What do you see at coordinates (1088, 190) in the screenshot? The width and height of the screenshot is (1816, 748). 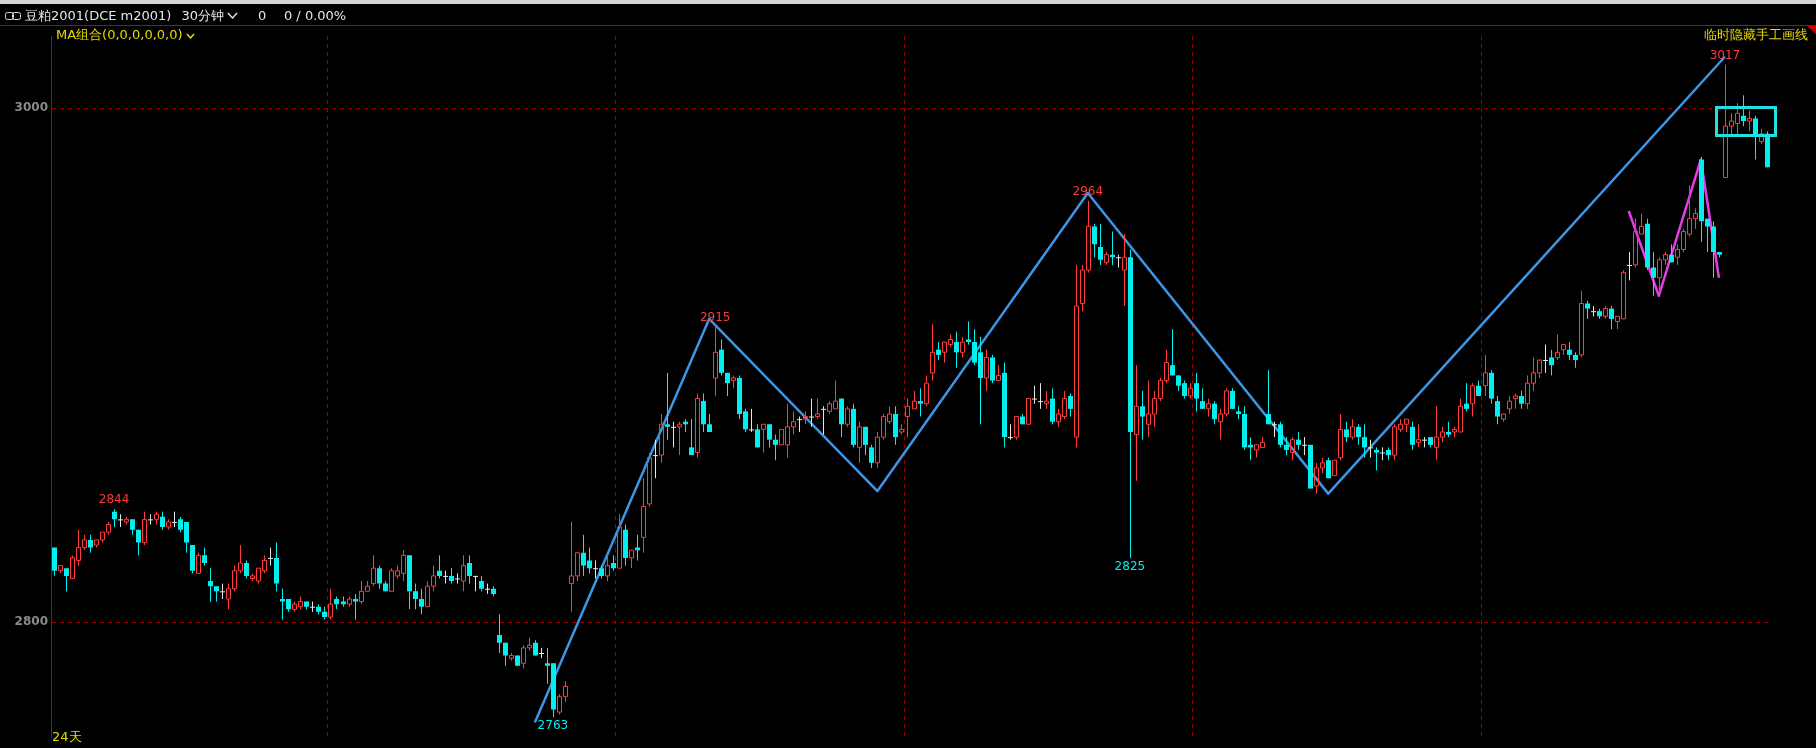 I see `annotation: 2964` at bounding box center [1088, 190].